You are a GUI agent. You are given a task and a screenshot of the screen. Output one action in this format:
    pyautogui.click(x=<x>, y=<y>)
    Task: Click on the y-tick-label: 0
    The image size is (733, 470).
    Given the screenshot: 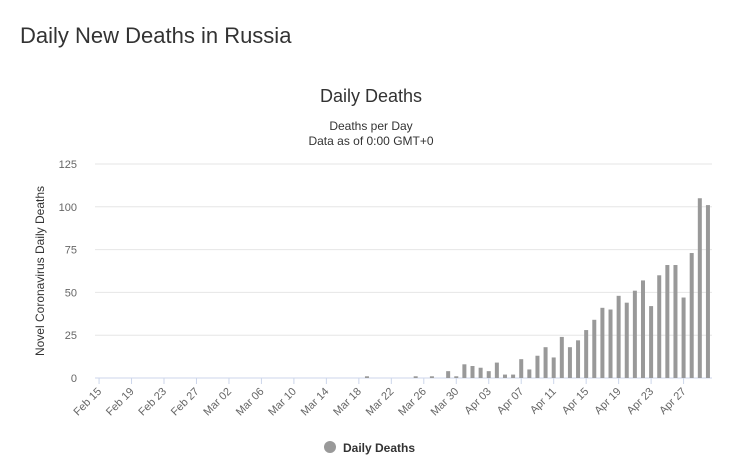 What is the action you would take?
    pyautogui.click(x=74, y=379)
    